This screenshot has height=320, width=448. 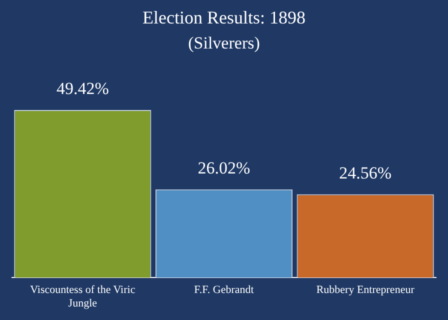 I want to click on x-tick-label: Viscountess of the Viric Jungle, so click(x=83, y=297).